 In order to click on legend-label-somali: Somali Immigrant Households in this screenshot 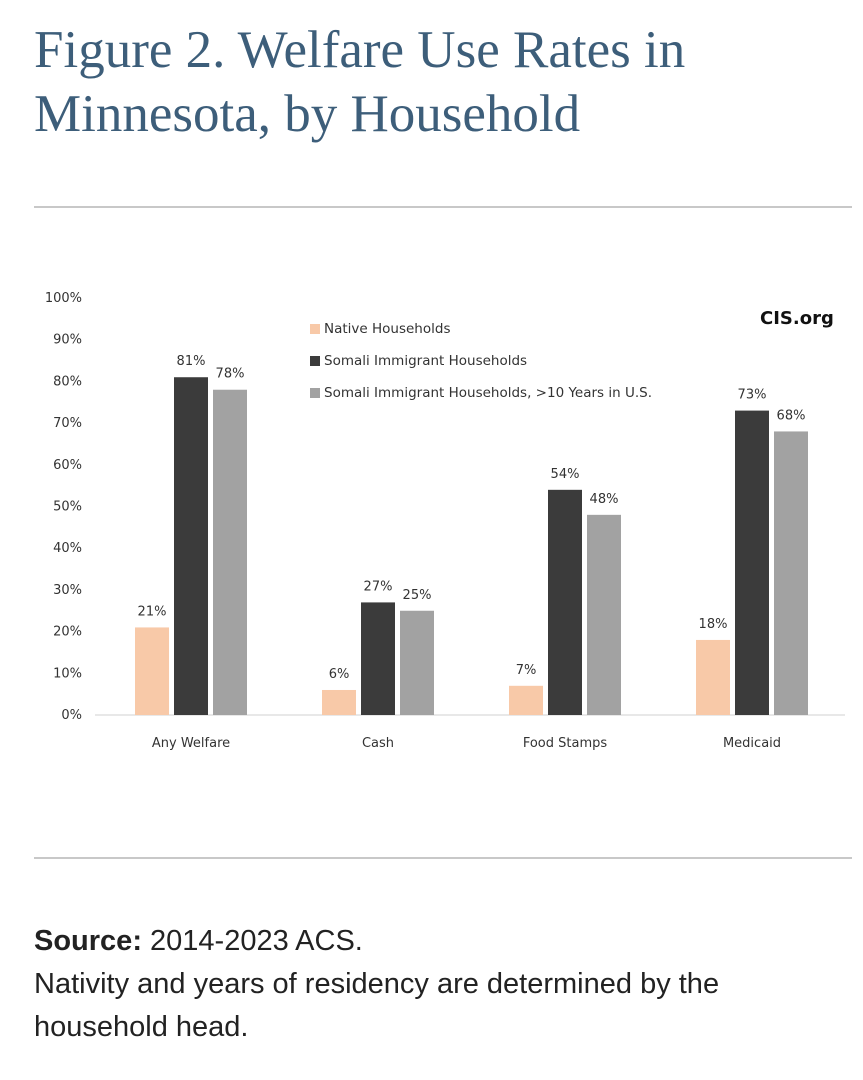, I will do `click(426, 361)`.